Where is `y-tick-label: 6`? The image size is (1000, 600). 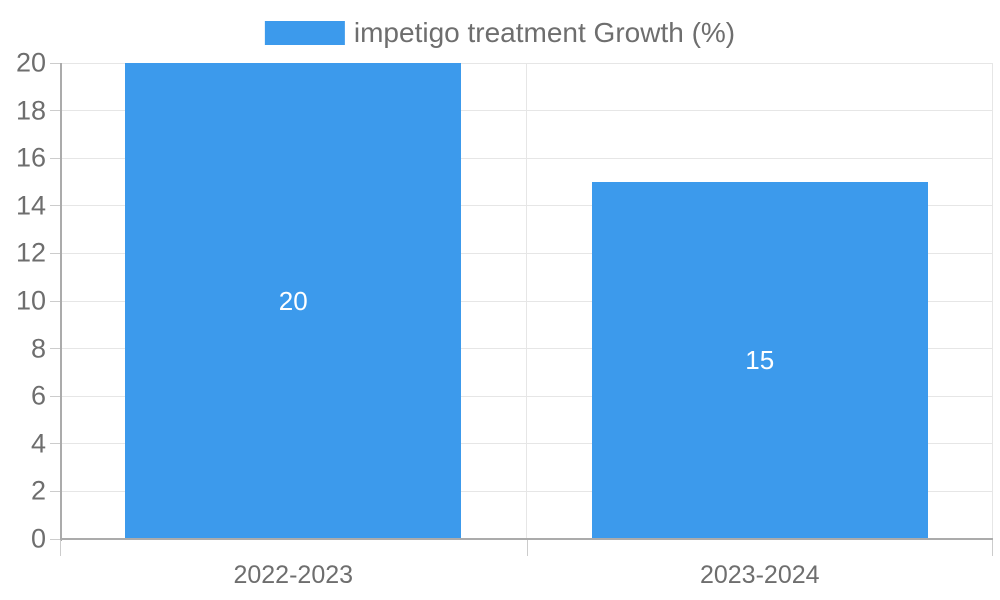 y-tick-label: 6 is located at coordinates (38, 395).